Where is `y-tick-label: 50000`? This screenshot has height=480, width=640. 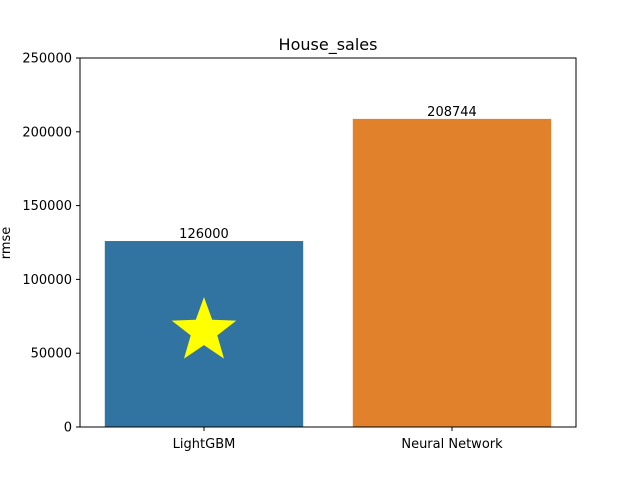
y-tick-label: 50000 is located at coordinates (51, 354).